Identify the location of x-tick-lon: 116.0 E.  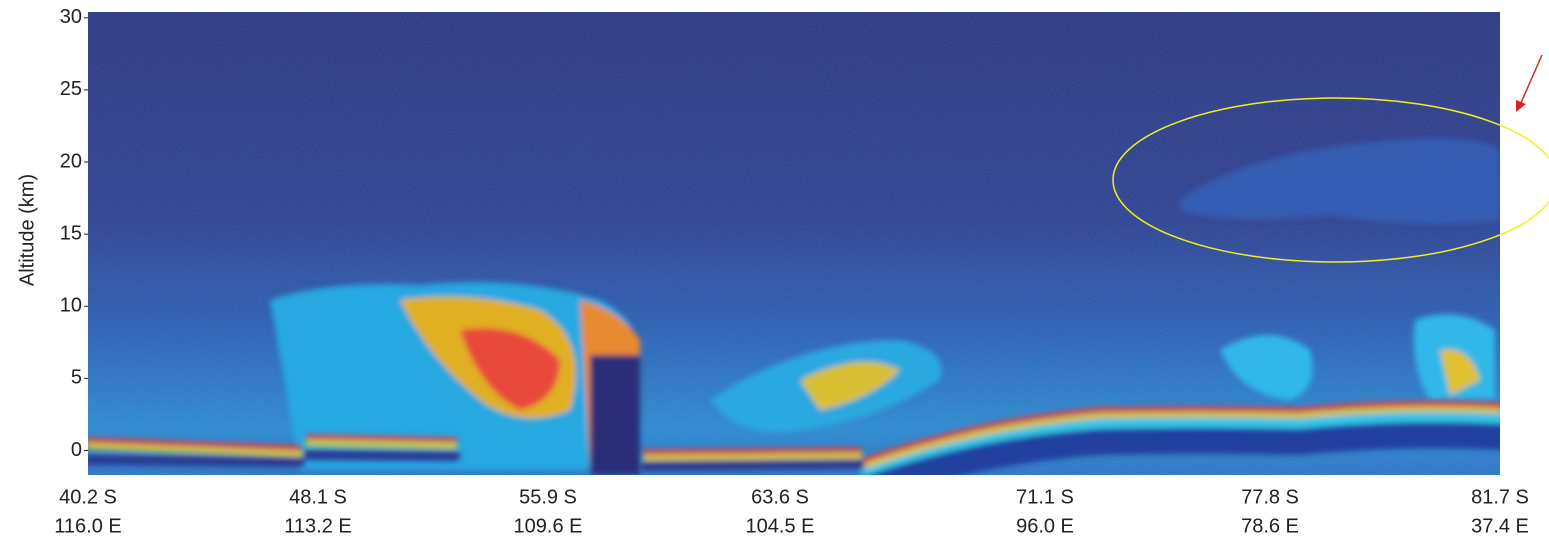
(87, 526).